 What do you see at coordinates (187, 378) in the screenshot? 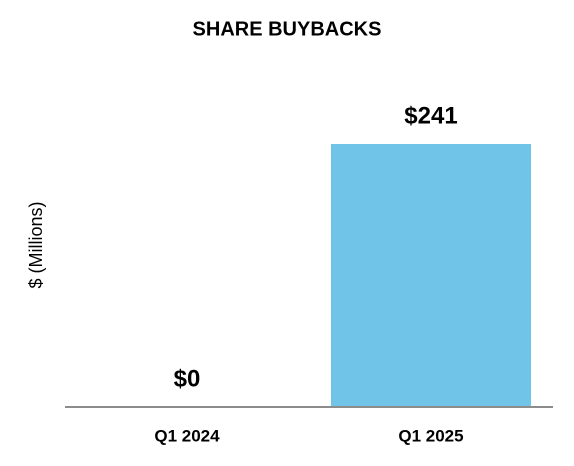
I see `value-label: $0` at bounding box center [187, 378].